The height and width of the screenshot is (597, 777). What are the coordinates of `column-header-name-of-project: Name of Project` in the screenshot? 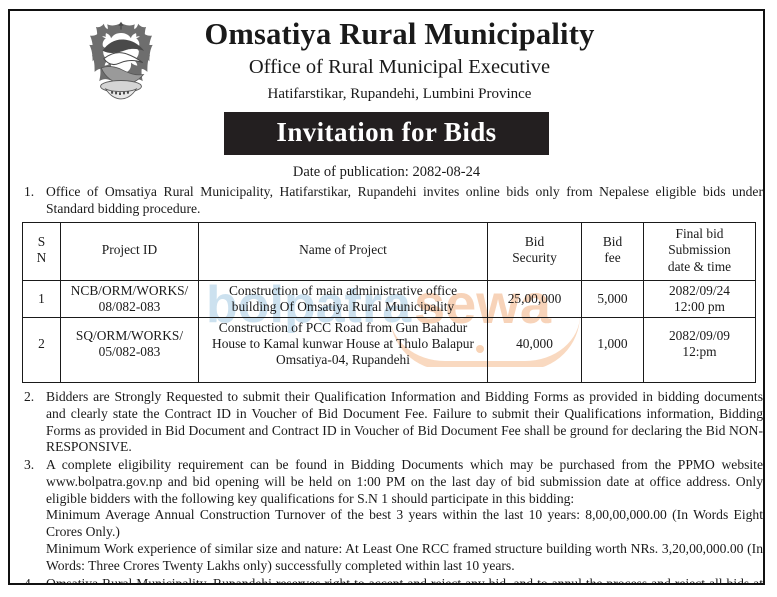 It's located at (343, 251).